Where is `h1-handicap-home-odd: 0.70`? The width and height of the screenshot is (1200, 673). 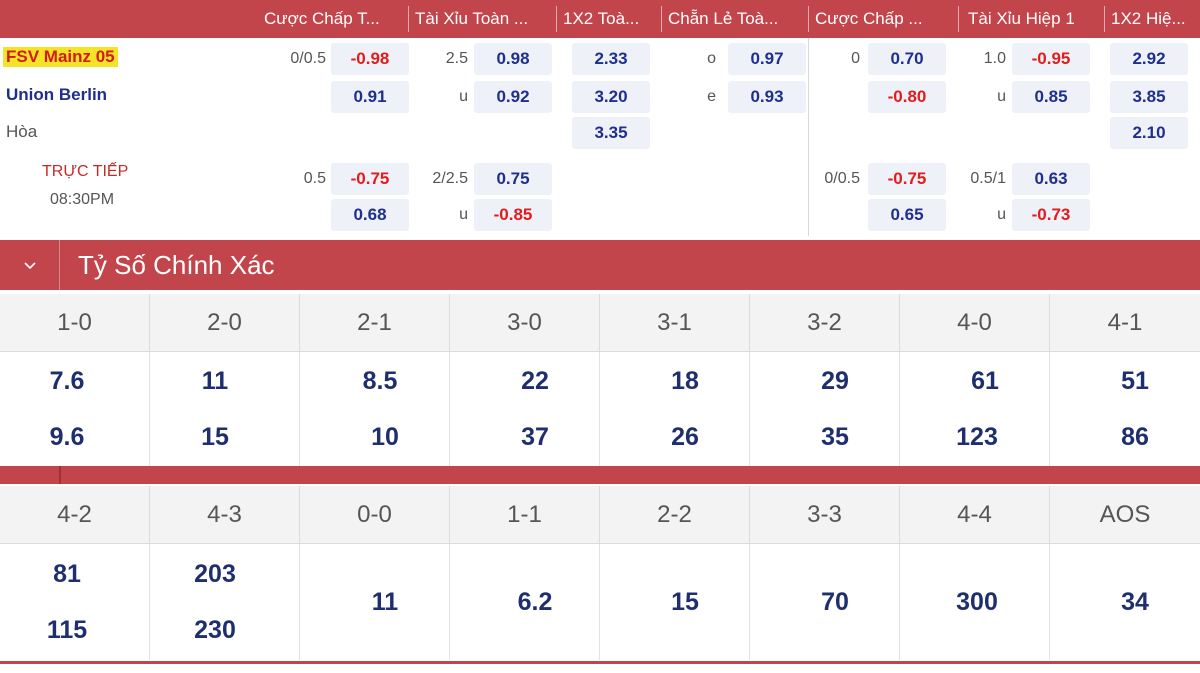
h1-handicap-home-odd: 0.70 is located at coordinates (907, 59).